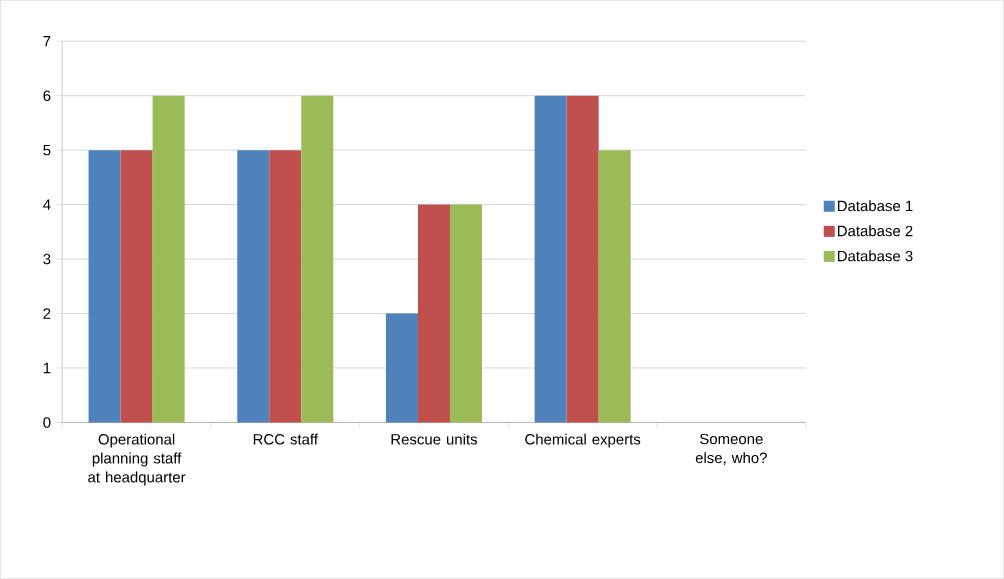 The image size is (1004, 579). I want to click on legend-label: Database 1, so click(875, 206).